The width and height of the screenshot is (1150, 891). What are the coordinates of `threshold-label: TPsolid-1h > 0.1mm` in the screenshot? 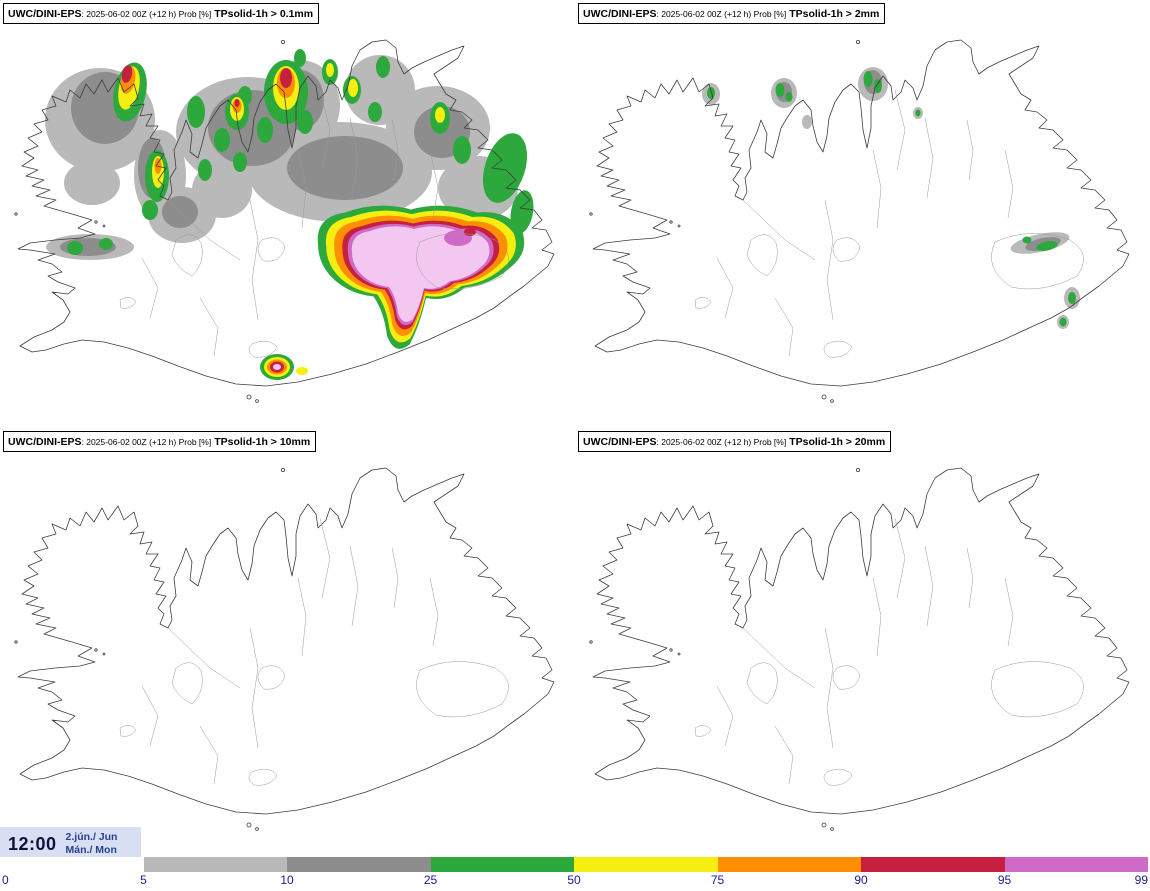 It's located at (264, 14).